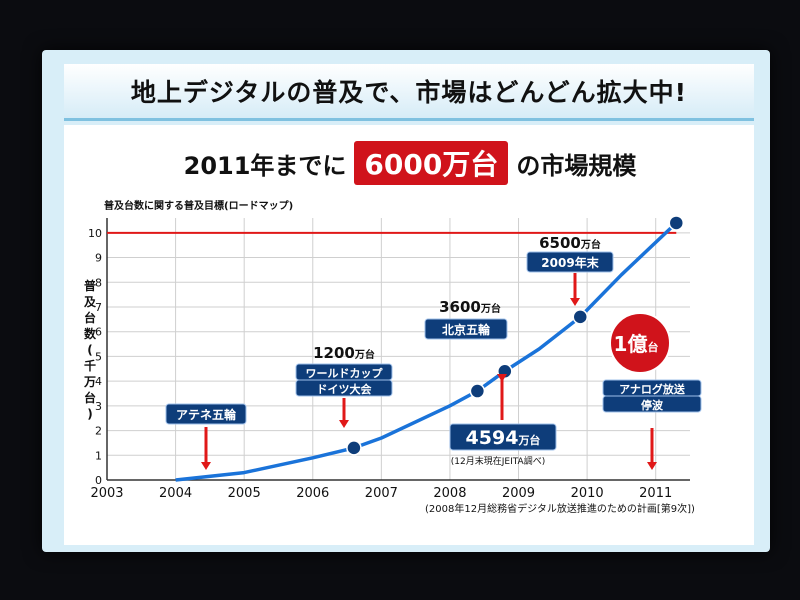 The image size is (800, 600). Describe the element at coordinates (90, 365) in the screenshot. I see `y-axis-label: 千` at that location.